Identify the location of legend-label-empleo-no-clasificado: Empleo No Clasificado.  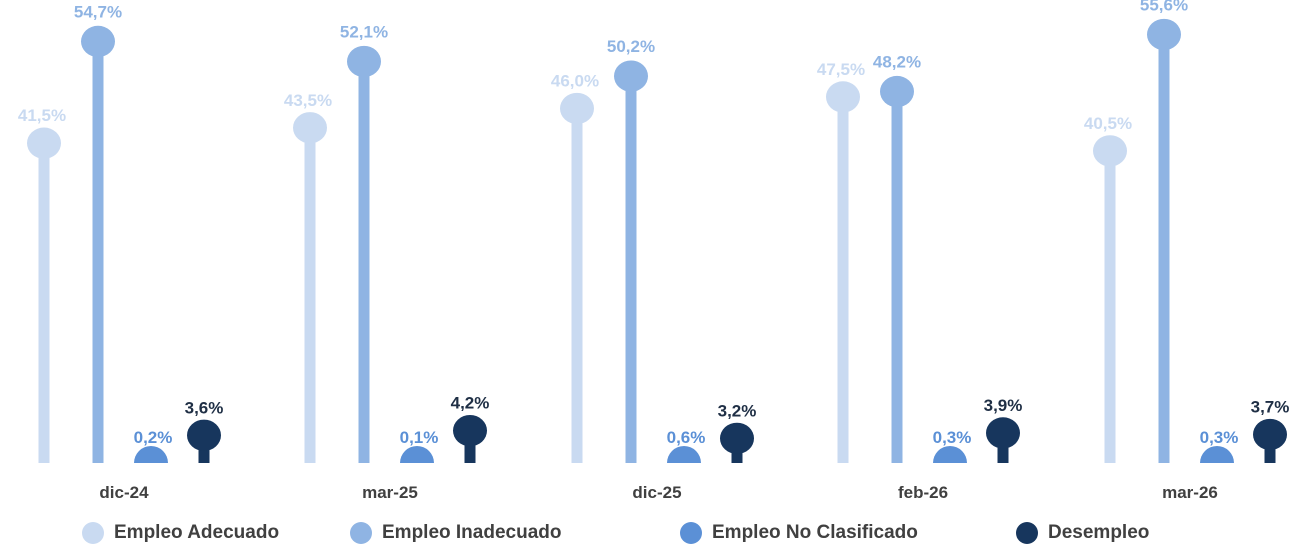
(815, 532).